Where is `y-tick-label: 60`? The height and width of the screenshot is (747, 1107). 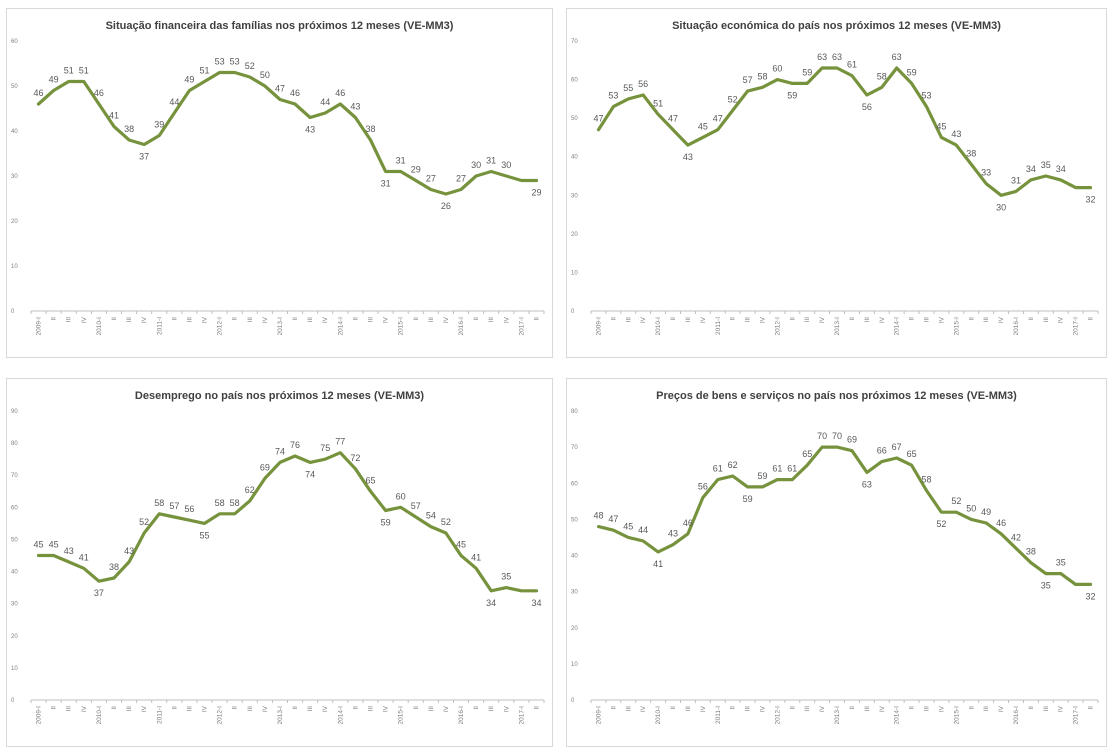 y-tick-label: 60 is located at coordinates (14, 508).